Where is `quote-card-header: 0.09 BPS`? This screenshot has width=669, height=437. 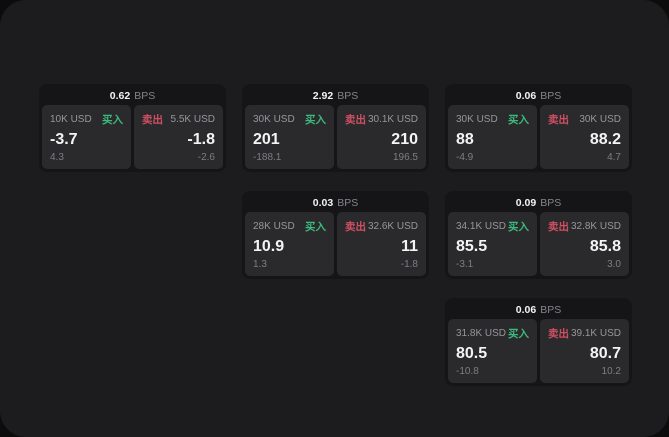 quote-card-header: 0.09 BPS is located at coordinates (538, 201).